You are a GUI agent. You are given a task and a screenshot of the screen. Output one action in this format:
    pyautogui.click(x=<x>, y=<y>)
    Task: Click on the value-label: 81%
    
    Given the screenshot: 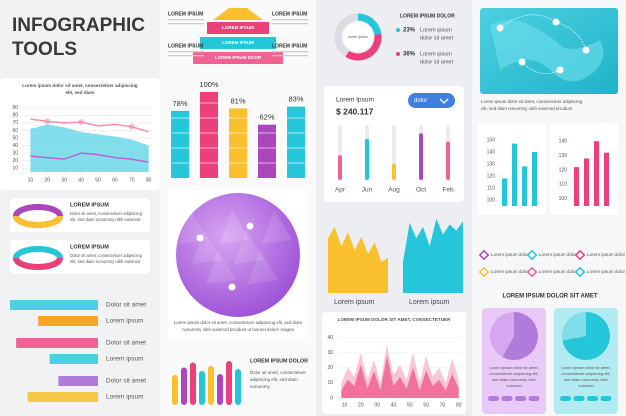 What is the action you would take?
    pyautogui.click(x=237, y=100)
    